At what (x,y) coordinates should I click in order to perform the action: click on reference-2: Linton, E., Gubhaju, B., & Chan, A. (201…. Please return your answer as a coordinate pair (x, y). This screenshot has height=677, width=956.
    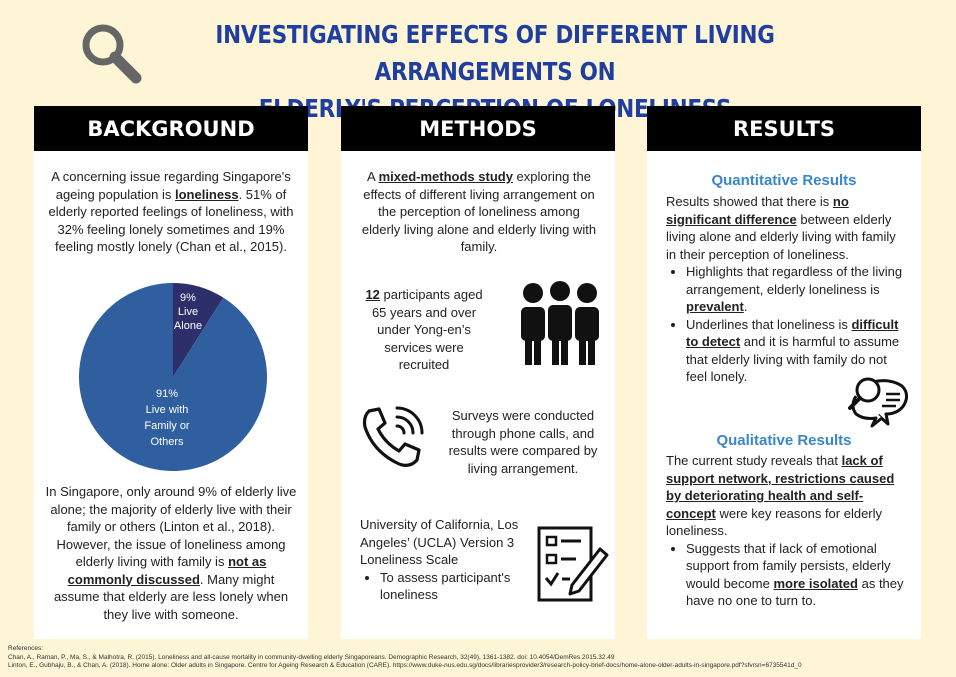
    Looking at the image, I should click on (405, 666).